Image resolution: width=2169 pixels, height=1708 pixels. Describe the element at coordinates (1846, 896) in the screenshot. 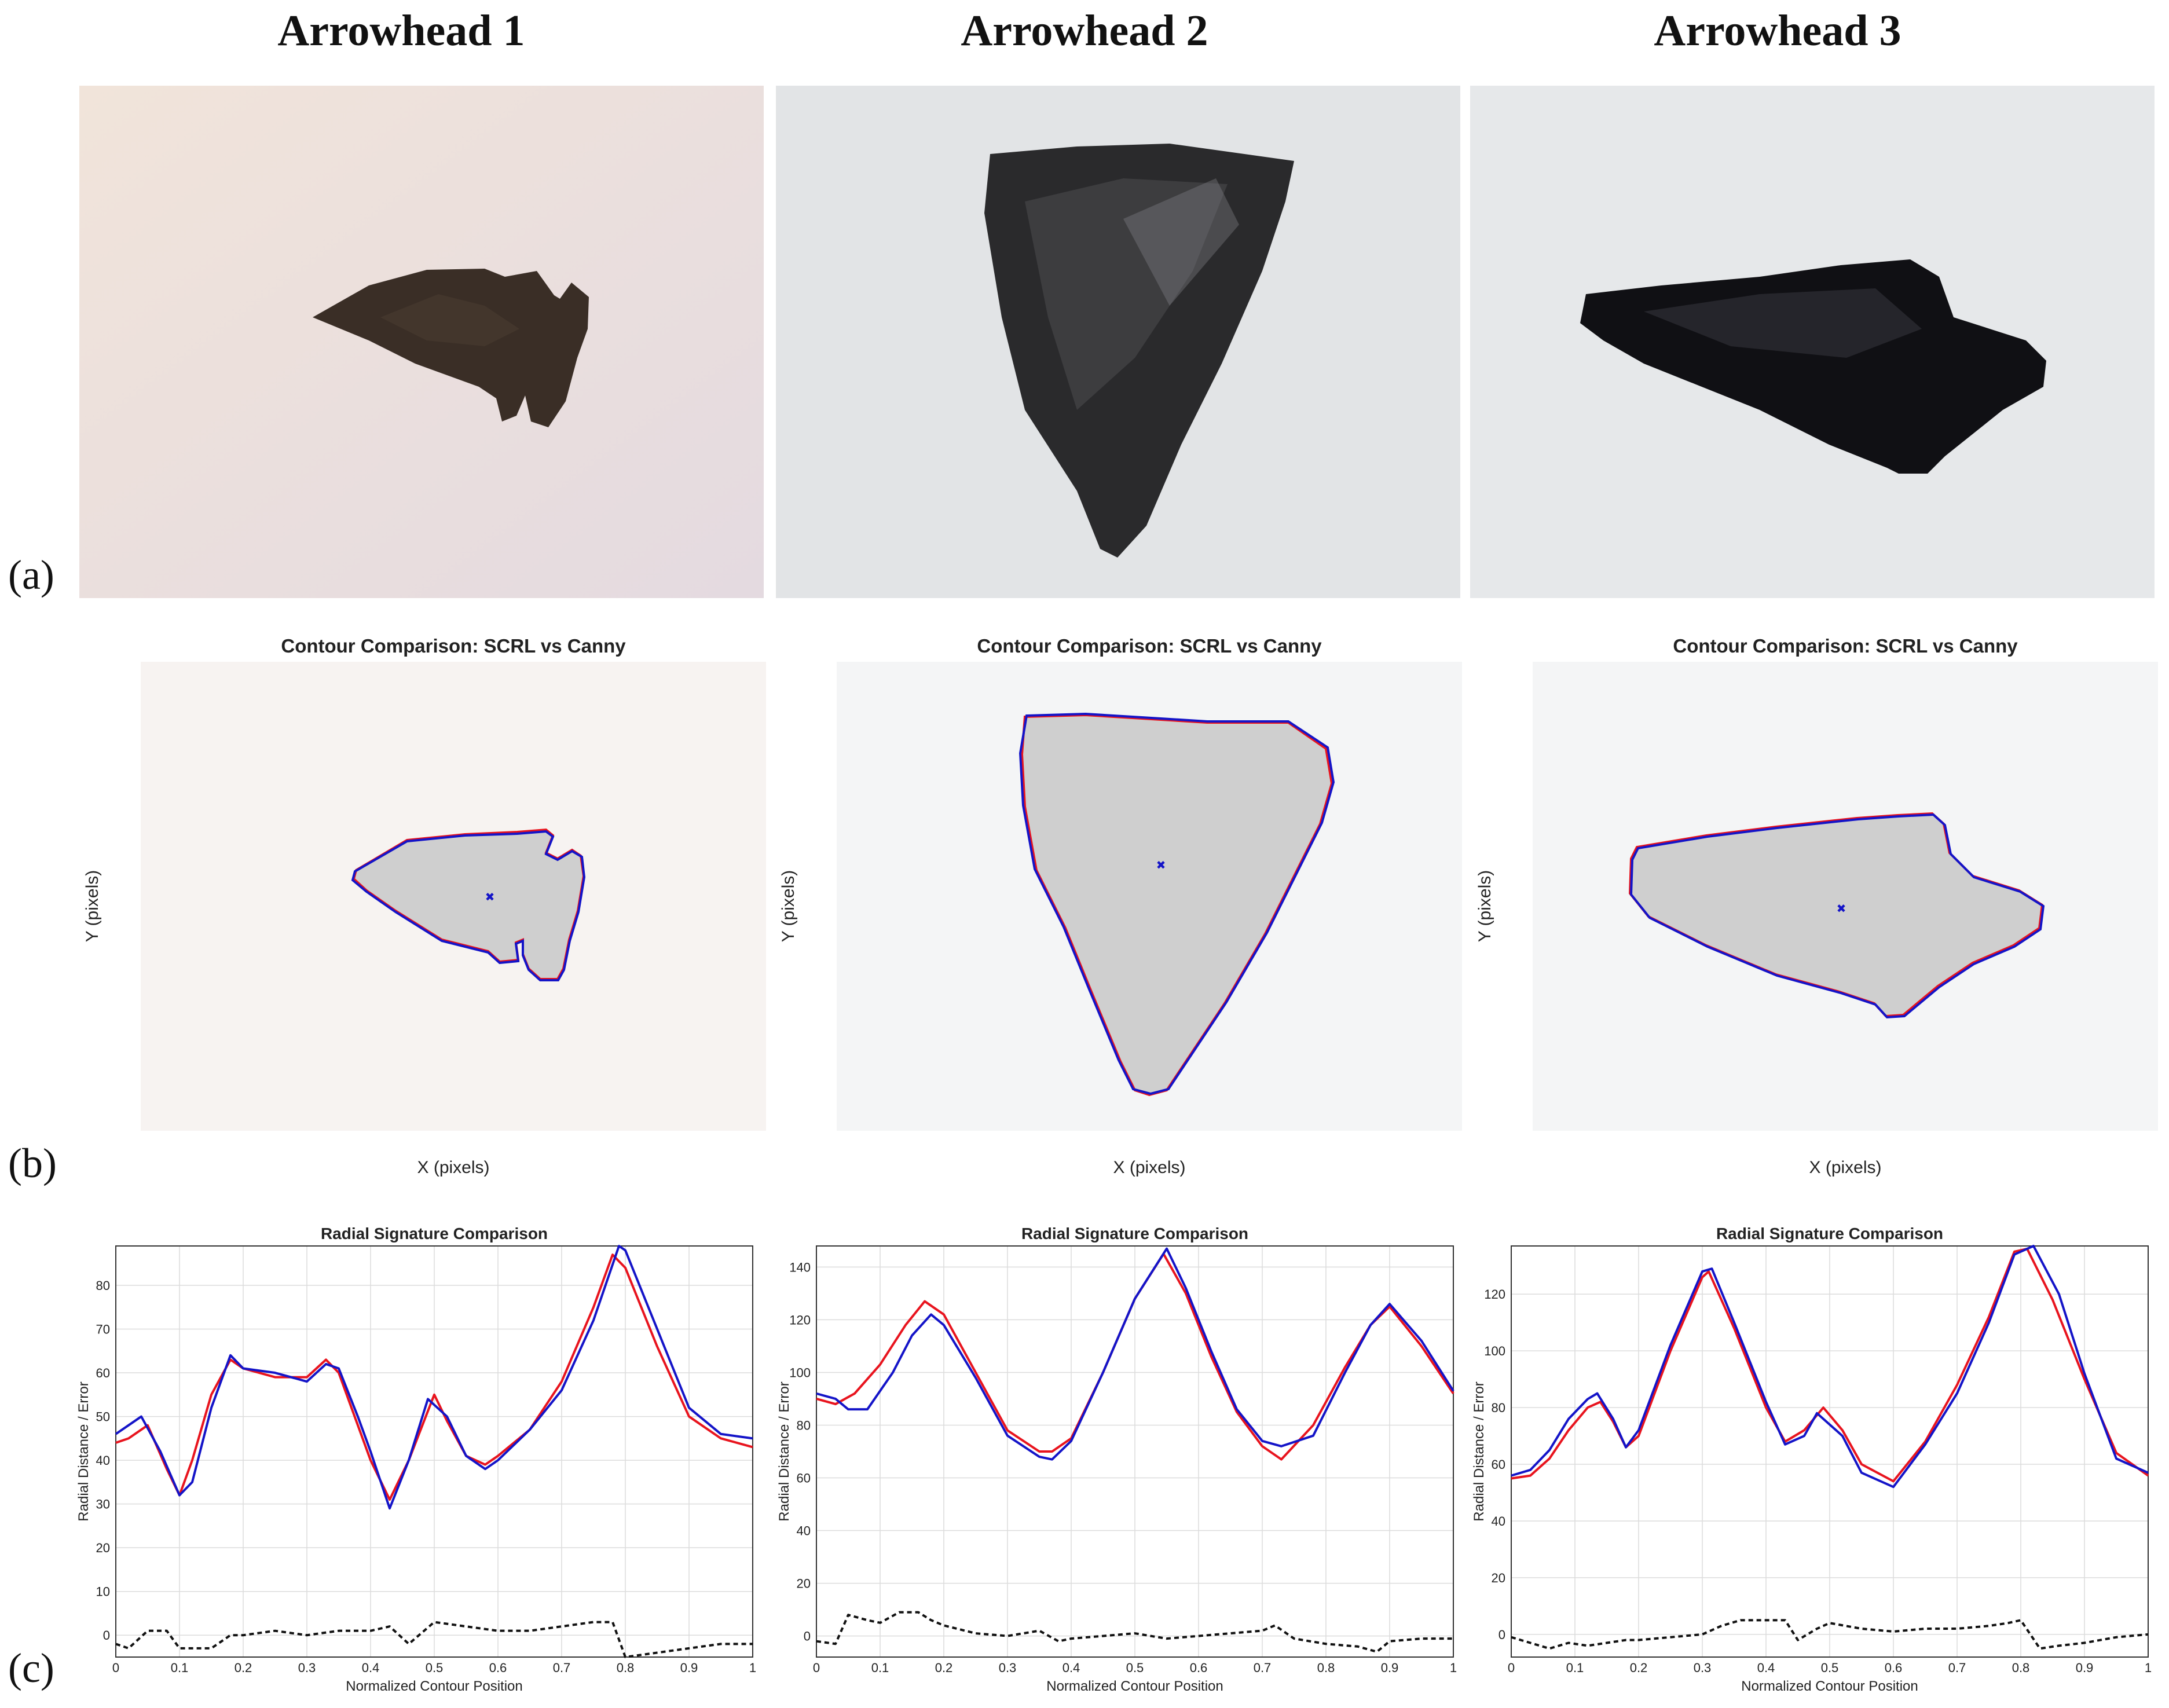

I see `contour-panel-3: ✖` at that location.